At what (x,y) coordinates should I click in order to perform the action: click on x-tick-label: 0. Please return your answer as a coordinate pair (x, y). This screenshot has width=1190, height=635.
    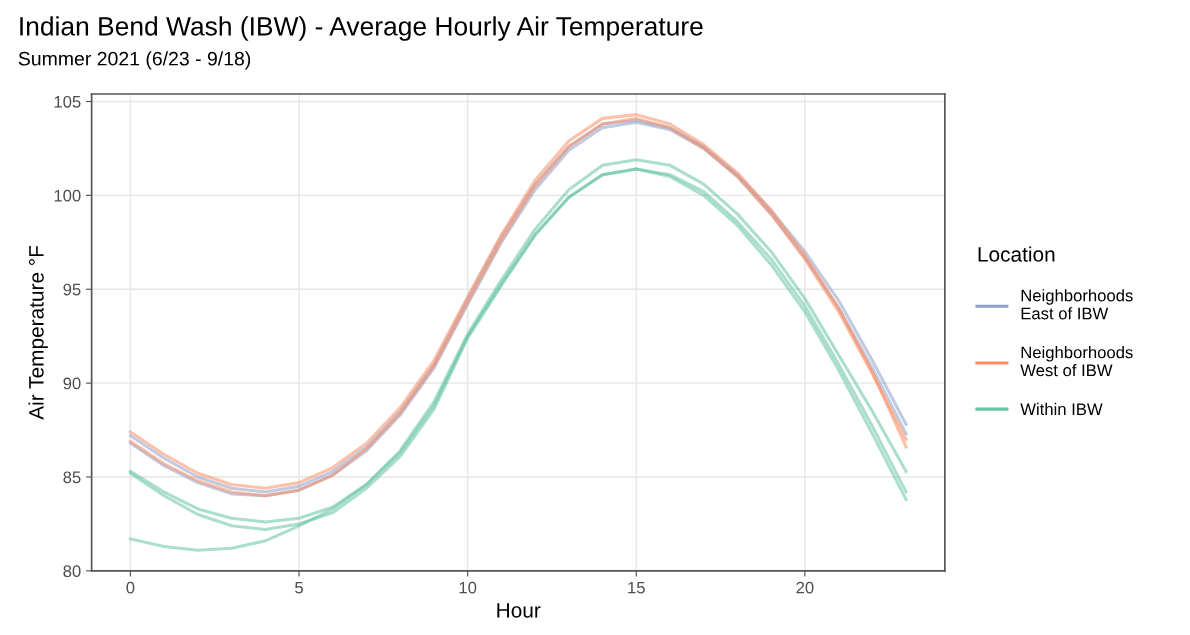
    Looking at the image, I should click on (130, 587).